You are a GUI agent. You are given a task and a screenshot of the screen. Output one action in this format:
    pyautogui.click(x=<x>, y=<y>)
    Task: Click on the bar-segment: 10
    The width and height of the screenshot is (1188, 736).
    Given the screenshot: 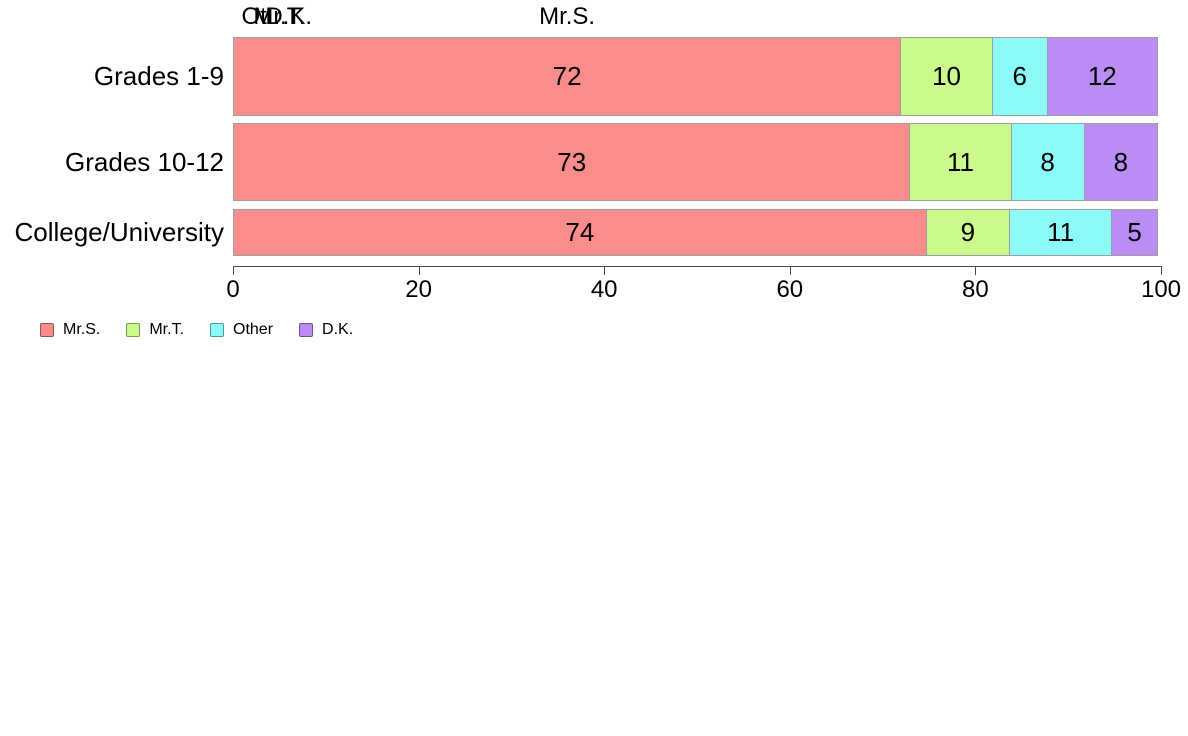 What is the action you would take?
    pyautogui.click(x=946, y=76)
    